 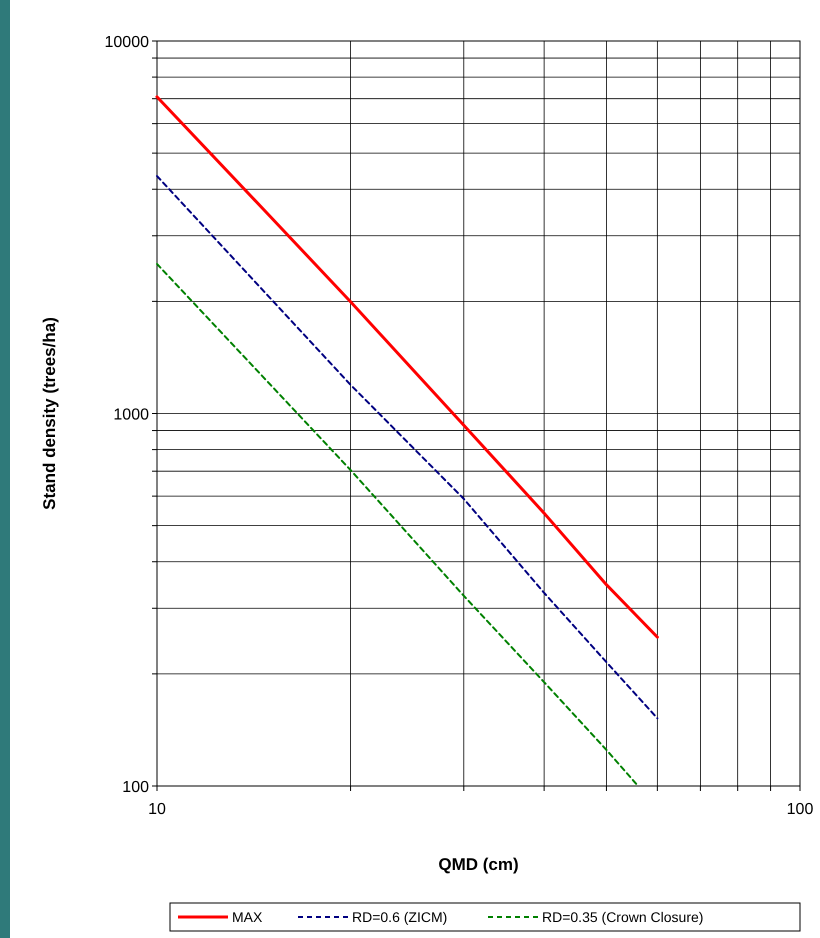 What do you see at coordinates (131, 415) in the screenshot?
I see `y-tick-label: 1000` at bounding box center [131, 415].